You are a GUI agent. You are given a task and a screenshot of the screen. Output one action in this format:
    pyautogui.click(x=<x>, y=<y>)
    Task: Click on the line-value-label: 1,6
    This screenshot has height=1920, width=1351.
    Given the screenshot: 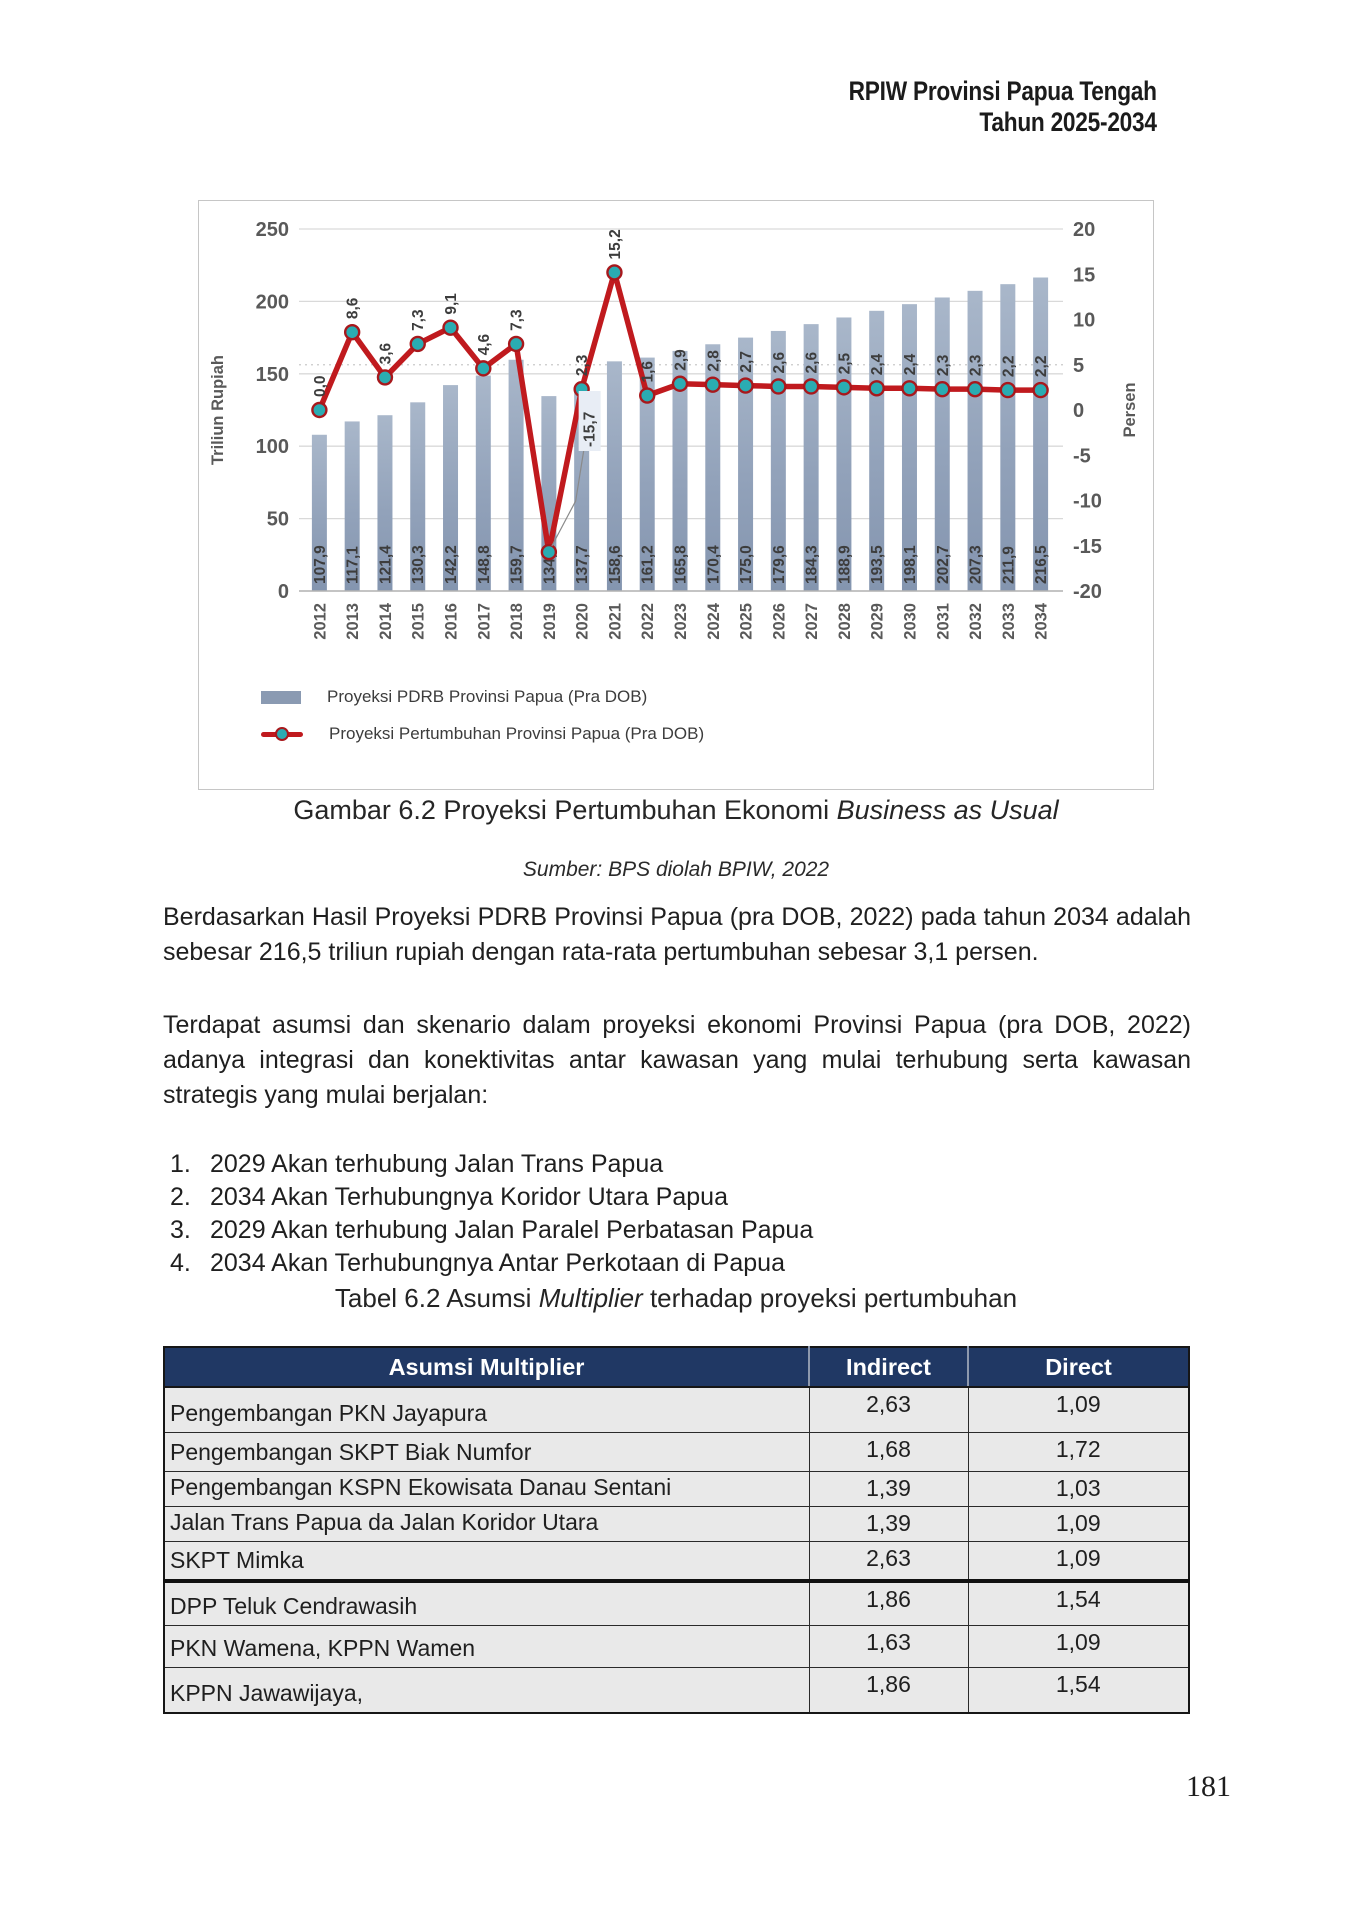 What is the action you would take?
    pyautogui.click(x=648, y=372)
    